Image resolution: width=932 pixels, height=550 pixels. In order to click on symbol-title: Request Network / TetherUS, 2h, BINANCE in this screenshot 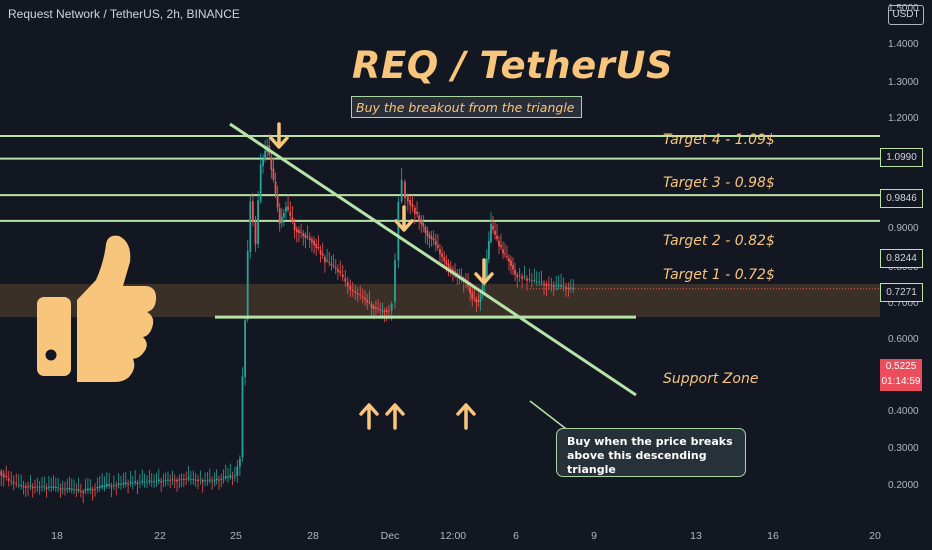, I will do `click(124, 14)`.